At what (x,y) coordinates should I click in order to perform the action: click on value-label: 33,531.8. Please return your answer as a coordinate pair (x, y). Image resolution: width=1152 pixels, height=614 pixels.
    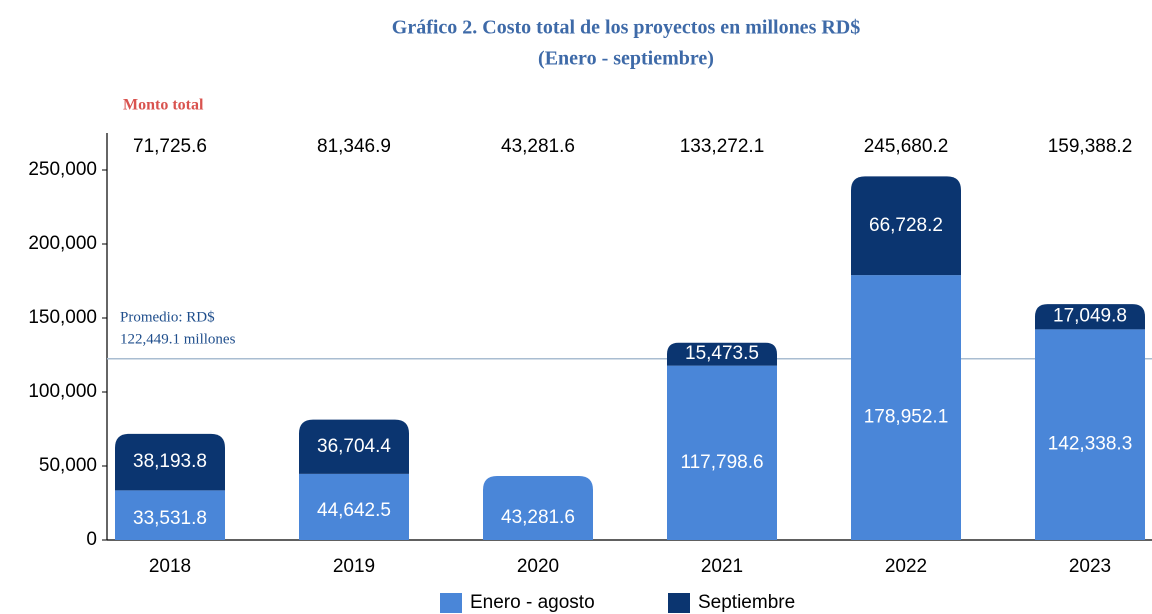
    Looking at the image, I should click on (170, 518).